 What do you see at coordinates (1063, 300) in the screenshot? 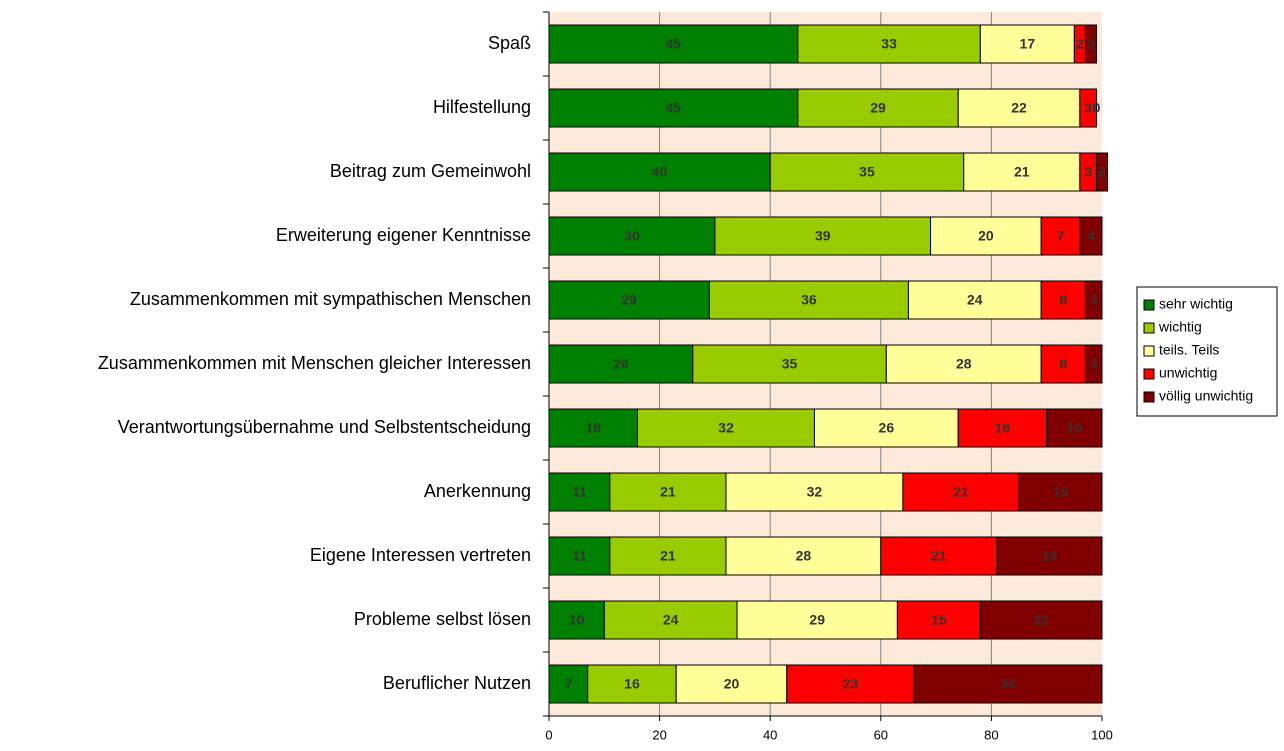
I see `data-label: 8` at bounding box center [1063, 300].